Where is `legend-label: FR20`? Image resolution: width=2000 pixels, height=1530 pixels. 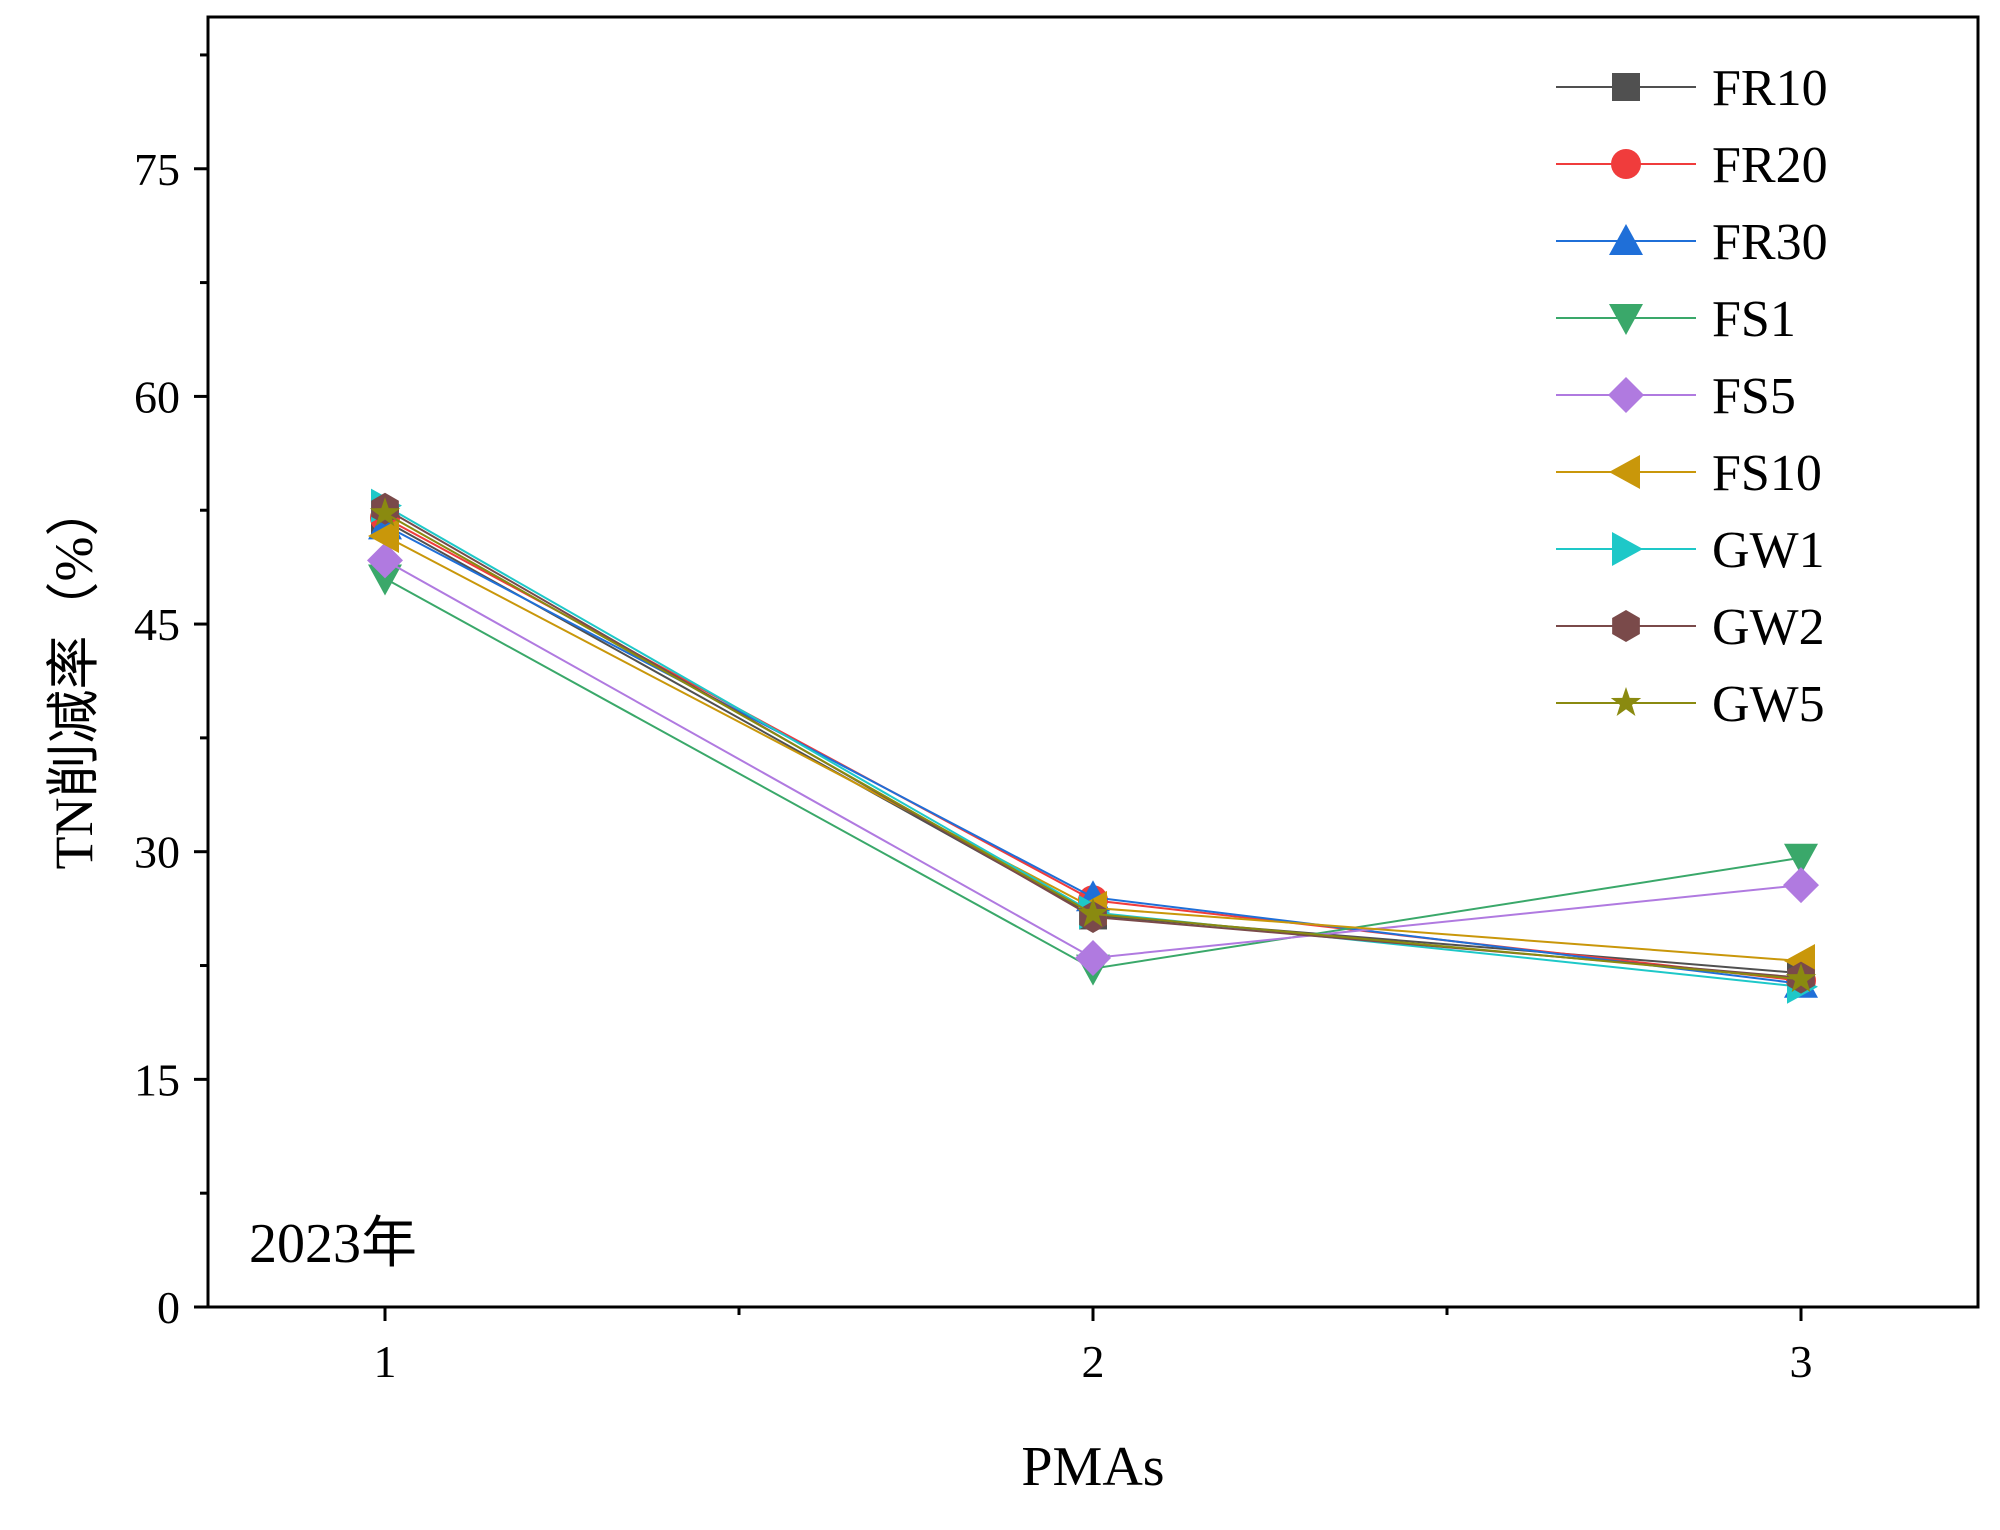
legend-label: FR20 is located at coordinates (1770, 165).